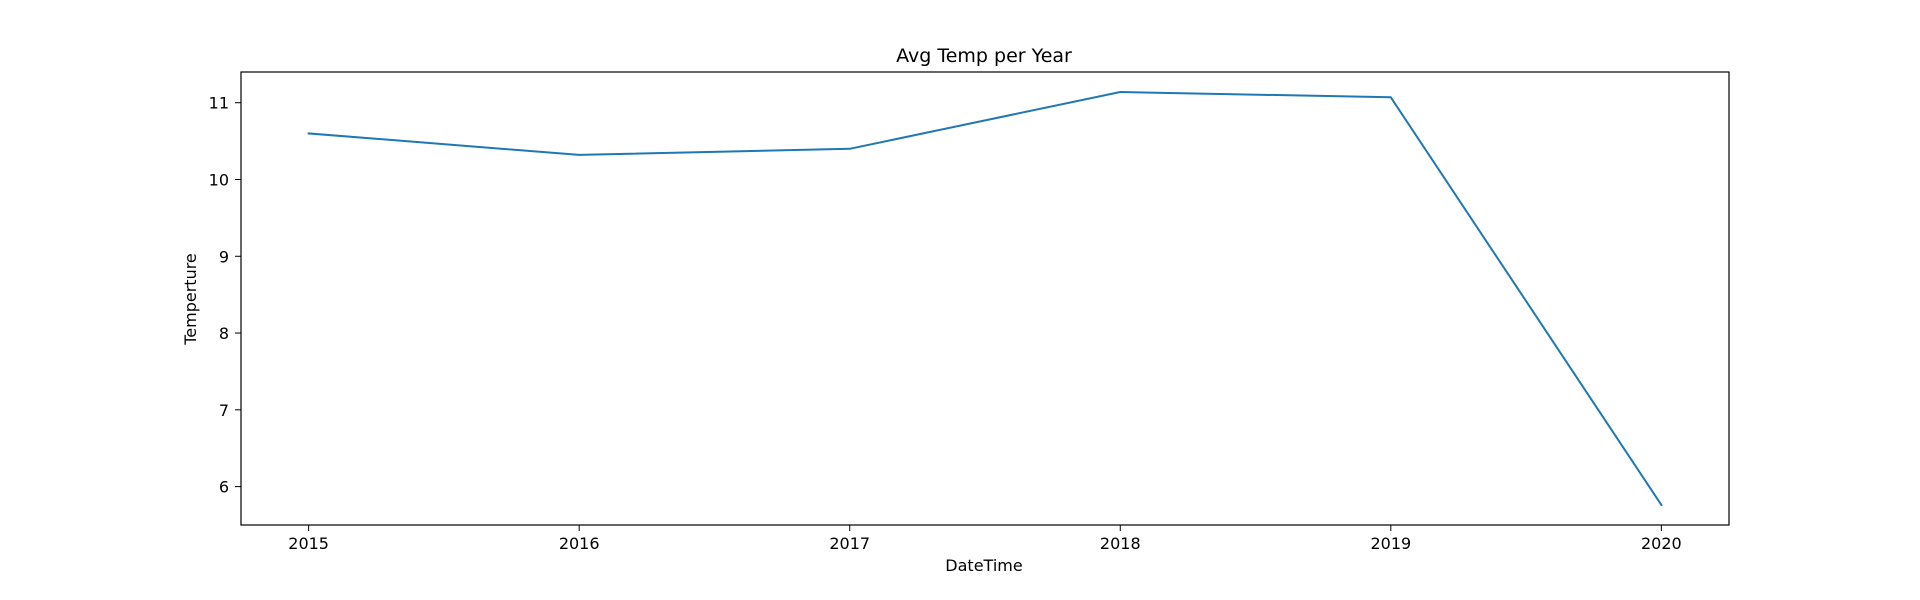 This screenshot has width=1920, height=600. Describe the element at coordinates (849, 543) in the screenshot. I see `x-tick-label: 2017` at that location.